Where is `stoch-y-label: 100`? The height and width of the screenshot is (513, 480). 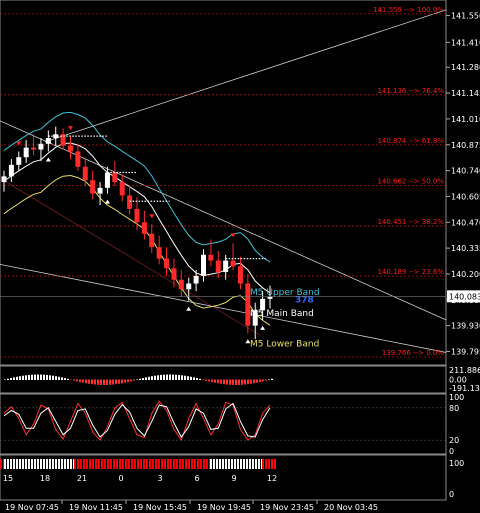
stoch-y-label: 100 is located at coordinates (456, 397).